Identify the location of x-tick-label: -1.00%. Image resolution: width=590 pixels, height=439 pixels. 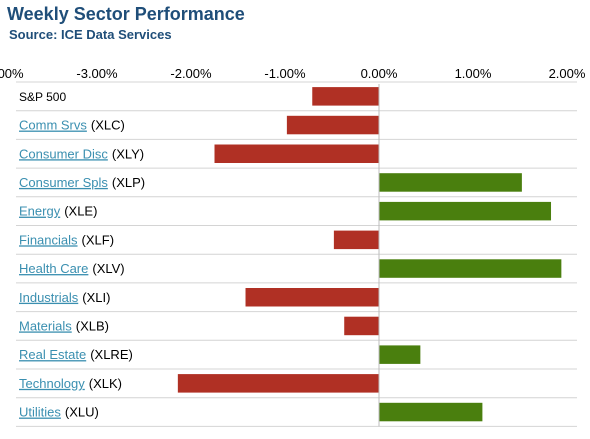
(285, 73).